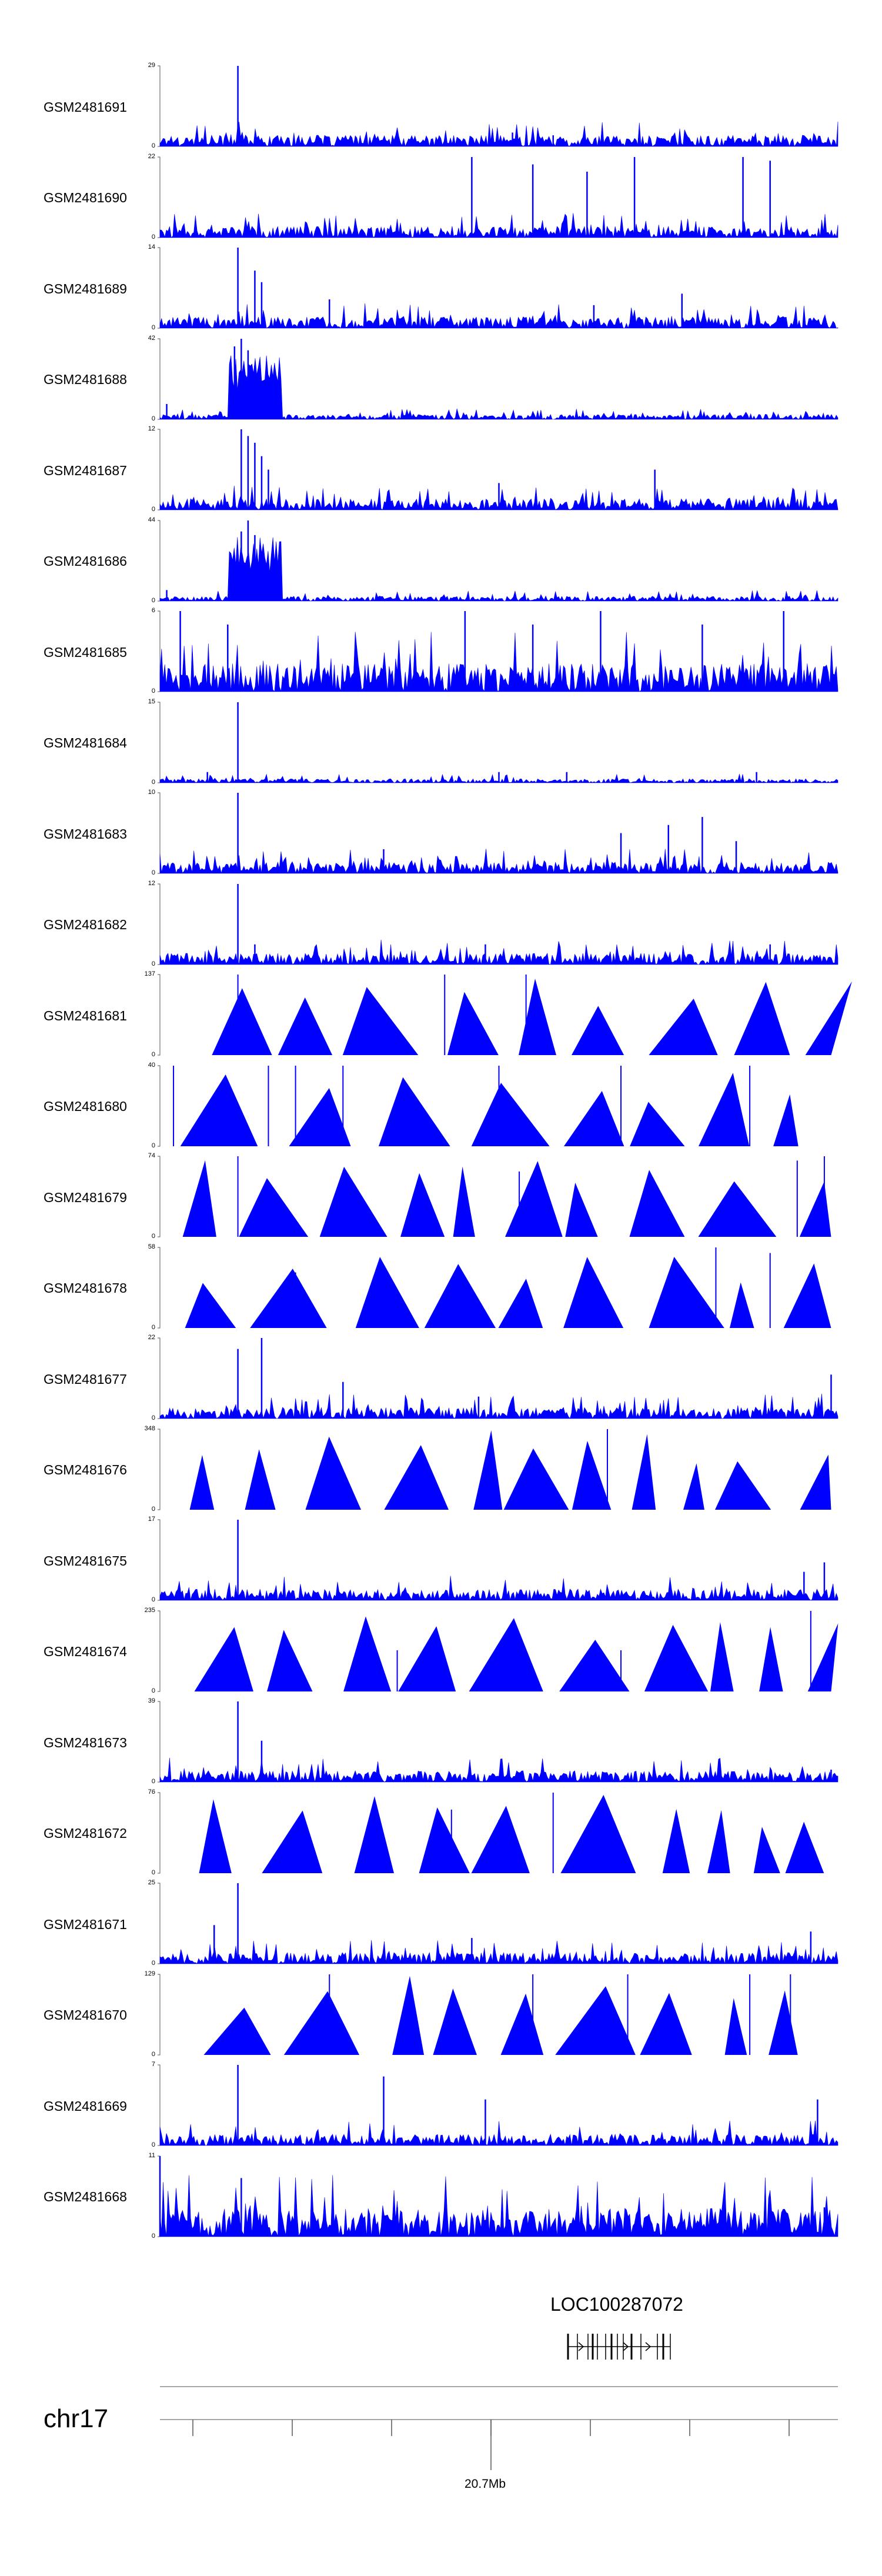 This screenshot has height=2576, width=882. What do you see at coordinates (149, 1610) in the screenshot?
I see `y-max-tick-label: 235` at bounding box center [149, 1610].